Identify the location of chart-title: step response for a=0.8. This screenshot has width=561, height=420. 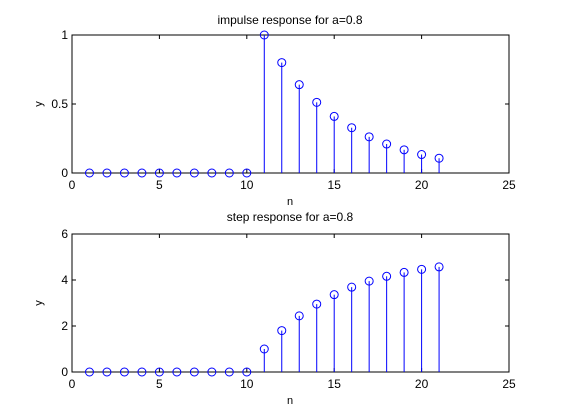
(290, 217).